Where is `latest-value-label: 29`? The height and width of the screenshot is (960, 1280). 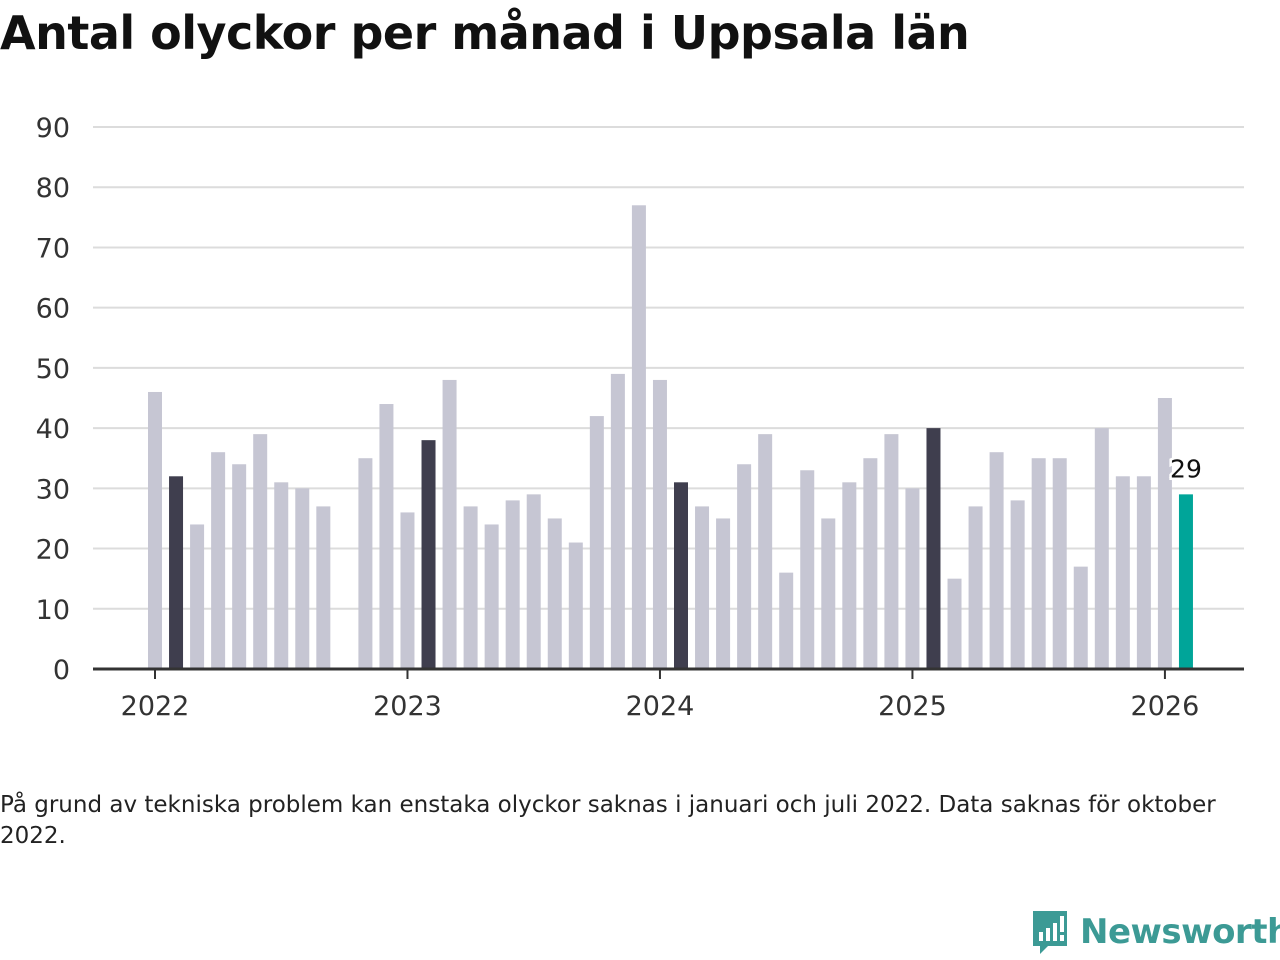 latest-value-label: 29 is located at coordinates (1186, 468).